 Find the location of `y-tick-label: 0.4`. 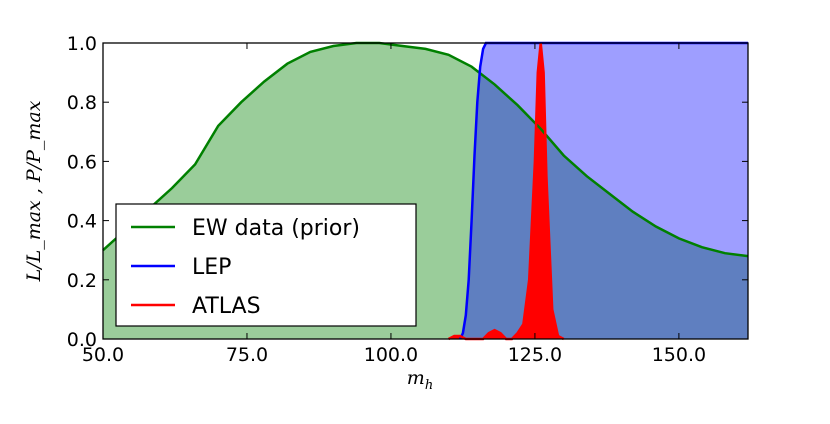

y-tick-label: 0.4 is located at coordinates (82, 222).